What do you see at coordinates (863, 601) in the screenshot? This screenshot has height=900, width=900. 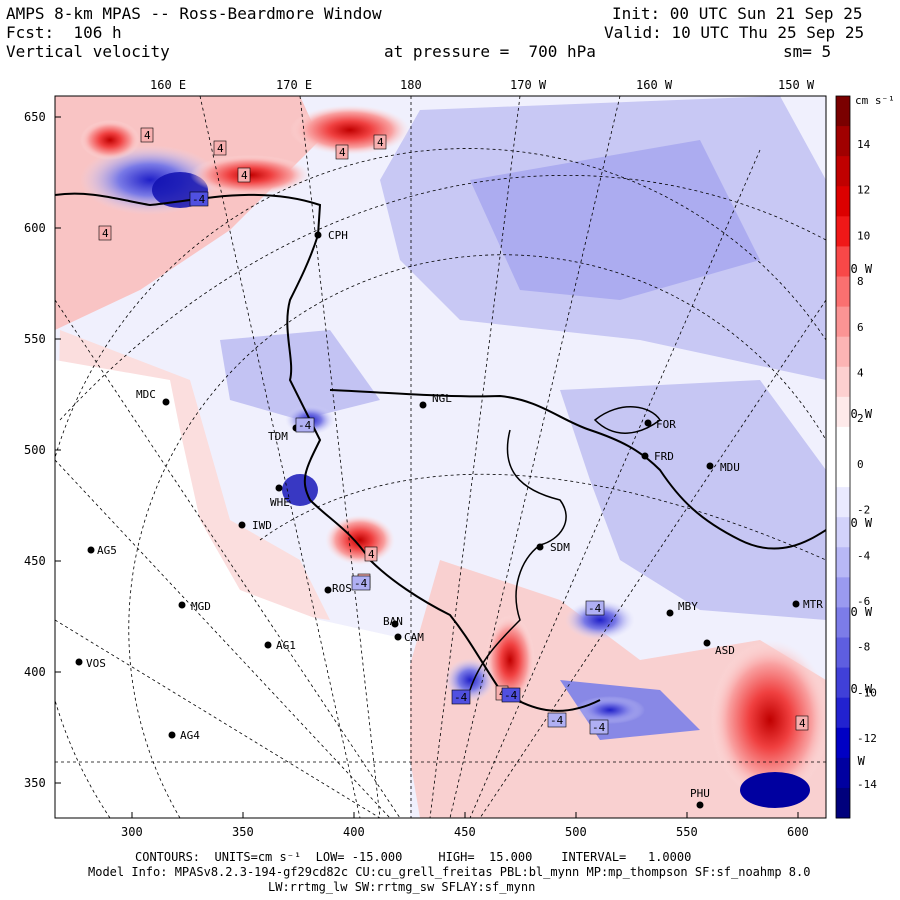 I see `colorbar-label: -6` at bounding box center [863, 601].